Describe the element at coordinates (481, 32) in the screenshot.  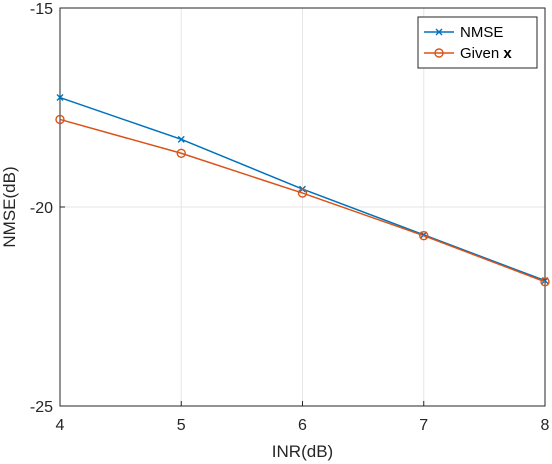
I see `legend-label: NMSE` at that location.